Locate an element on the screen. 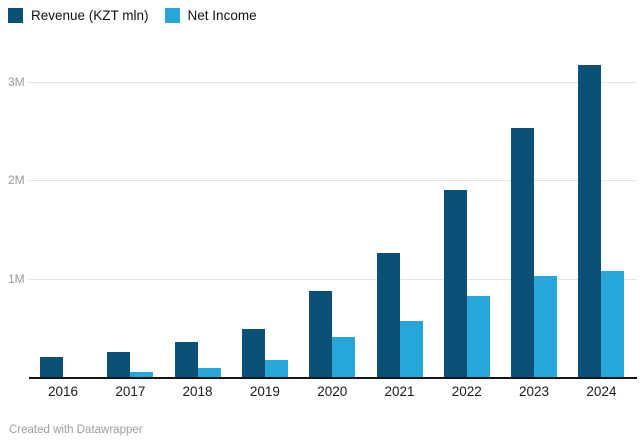 The width and height of the screenshot is (640, 443). x-axis-label-2021: 2021 is located at coordinates (399, 391).